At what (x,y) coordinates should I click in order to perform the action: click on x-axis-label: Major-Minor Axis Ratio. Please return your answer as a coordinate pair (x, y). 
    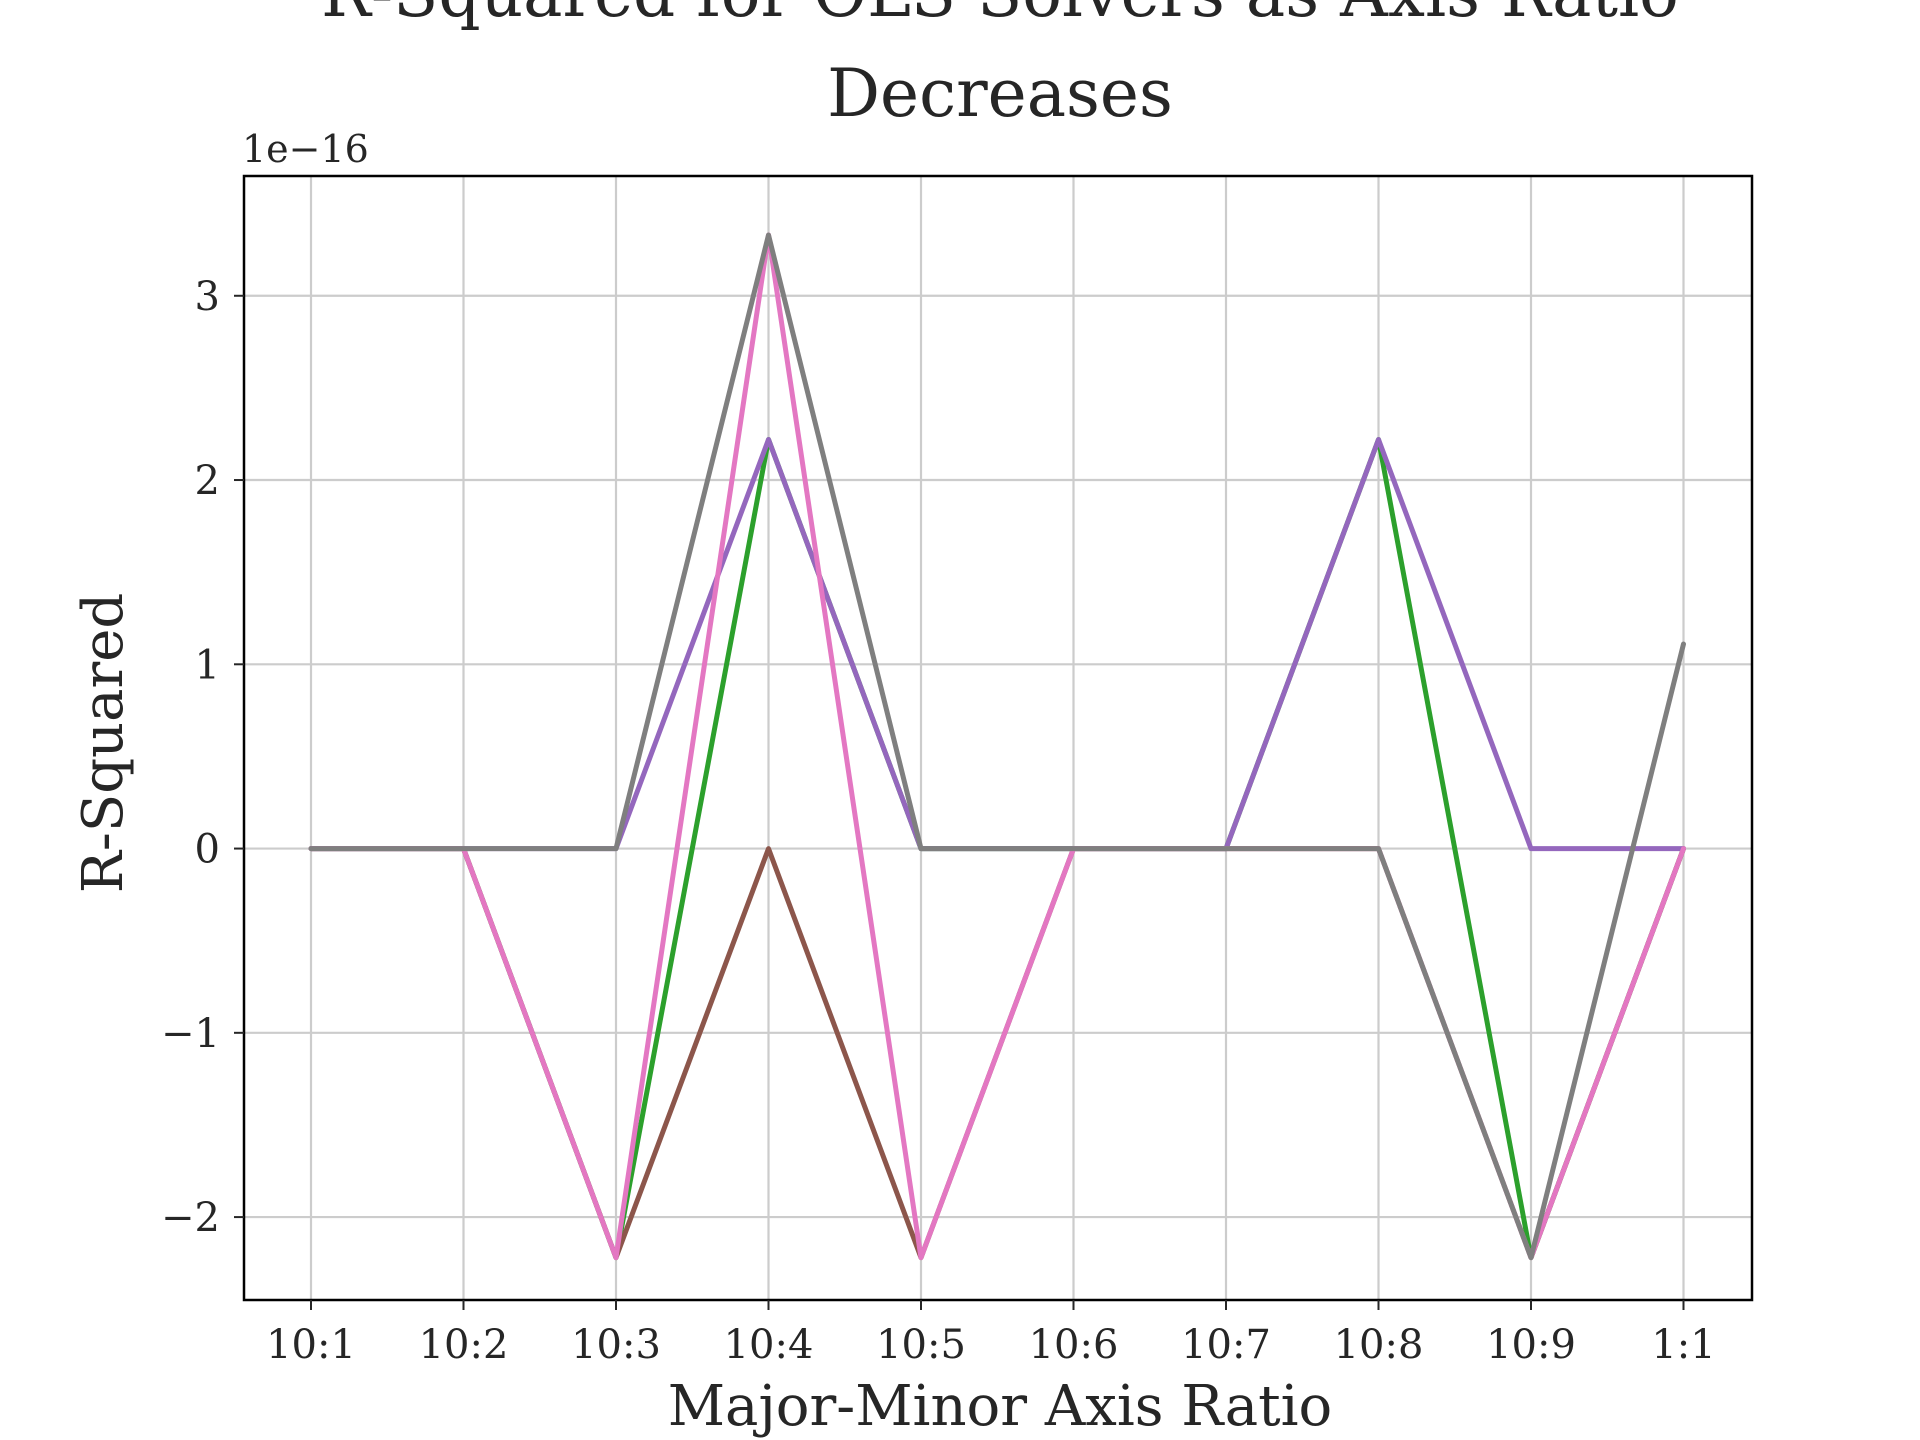
    Looking at the image, I should click on (1000, 1406).